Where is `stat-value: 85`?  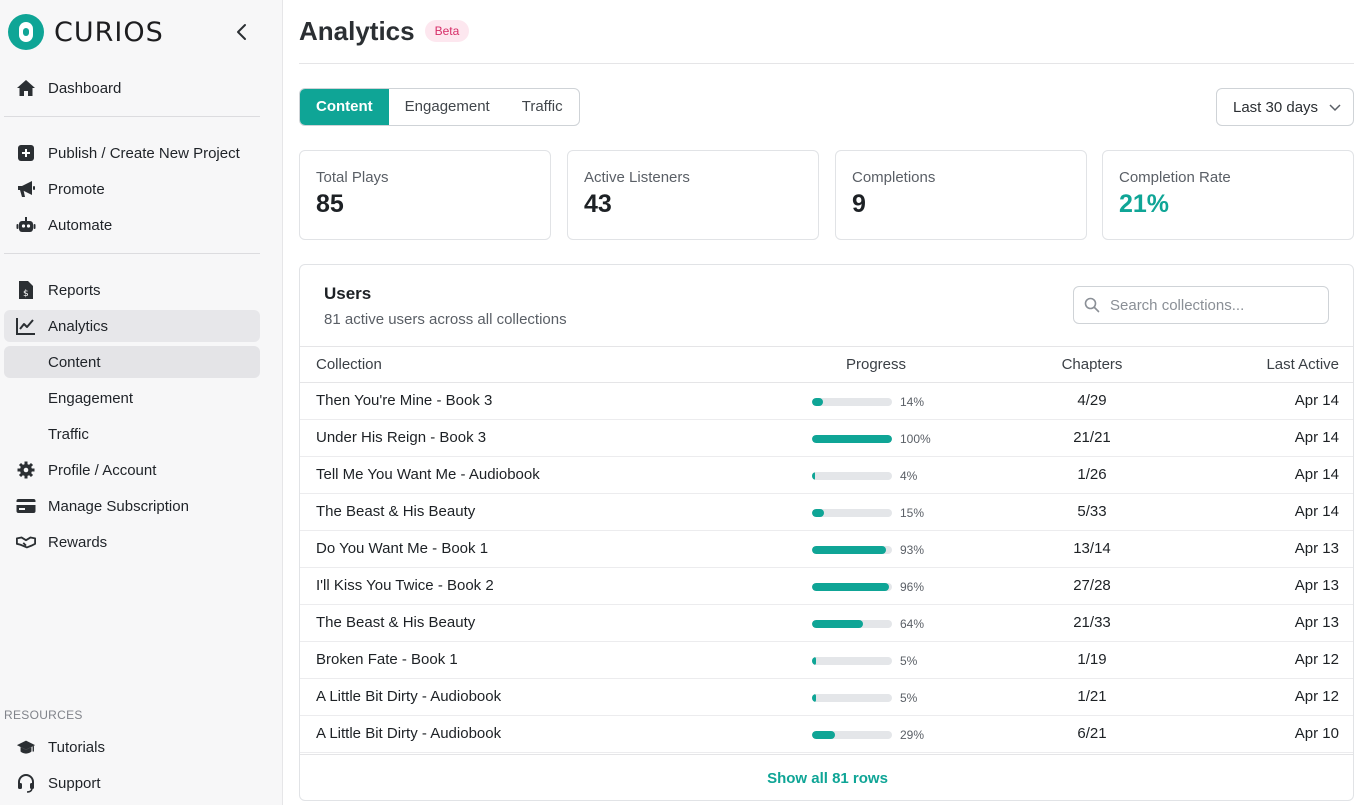 stat-value: 85 is located at coordinates (330, 204).